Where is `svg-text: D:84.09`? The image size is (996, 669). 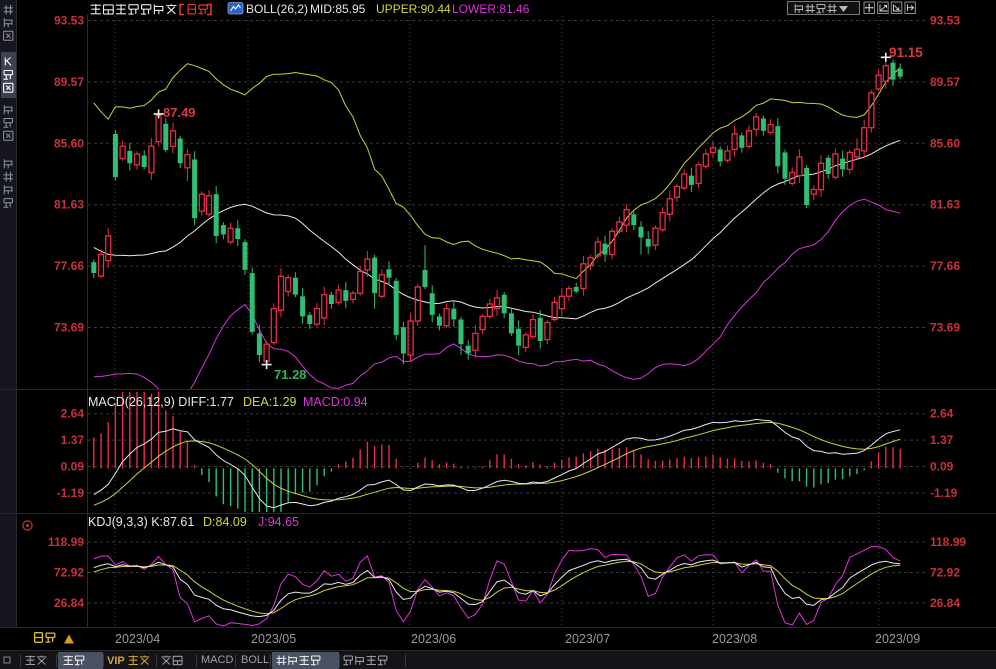 svg-text: D:84.09 is located at coordinates (225, 522).